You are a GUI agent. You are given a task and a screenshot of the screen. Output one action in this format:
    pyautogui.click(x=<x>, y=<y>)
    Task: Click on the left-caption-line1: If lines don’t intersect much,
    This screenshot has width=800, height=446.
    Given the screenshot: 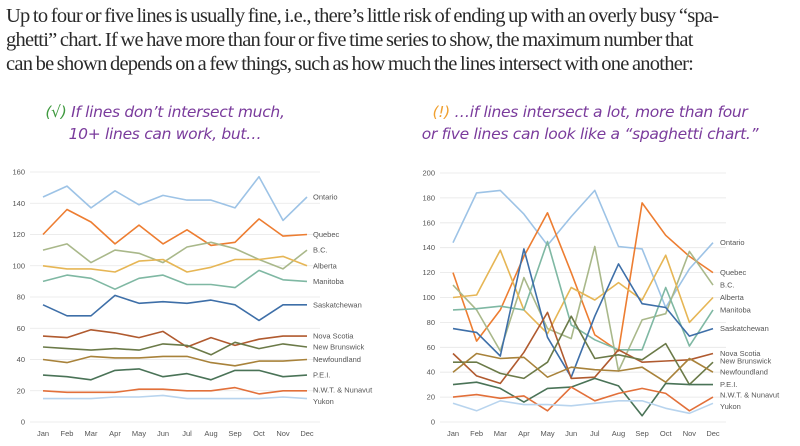 What is the action you would take?
    pyautogui.click(x=175, y=112)
    